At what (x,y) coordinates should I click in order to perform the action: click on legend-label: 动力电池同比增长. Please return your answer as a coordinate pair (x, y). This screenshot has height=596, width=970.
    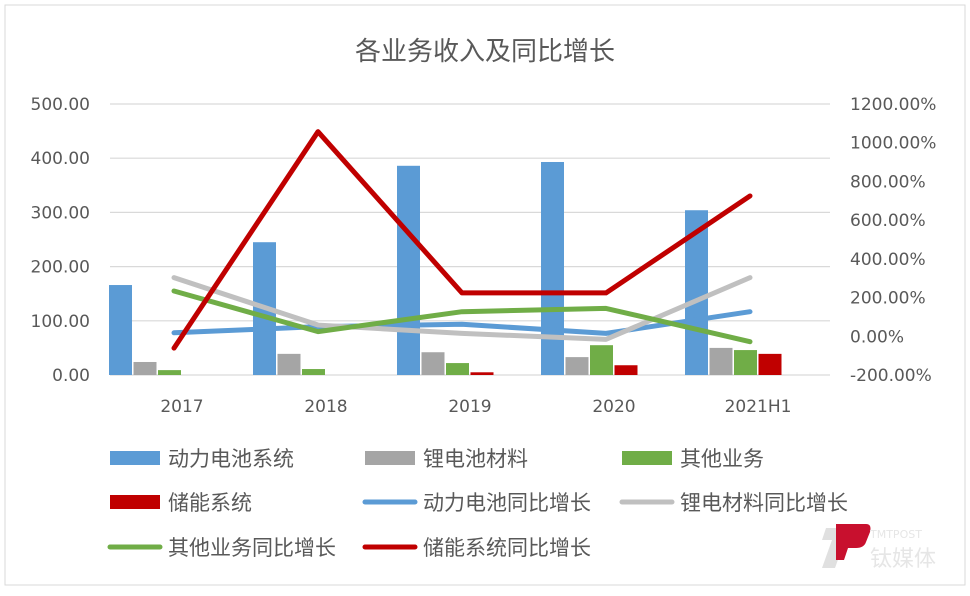
    Looking at the image, I should click on (507, 503).